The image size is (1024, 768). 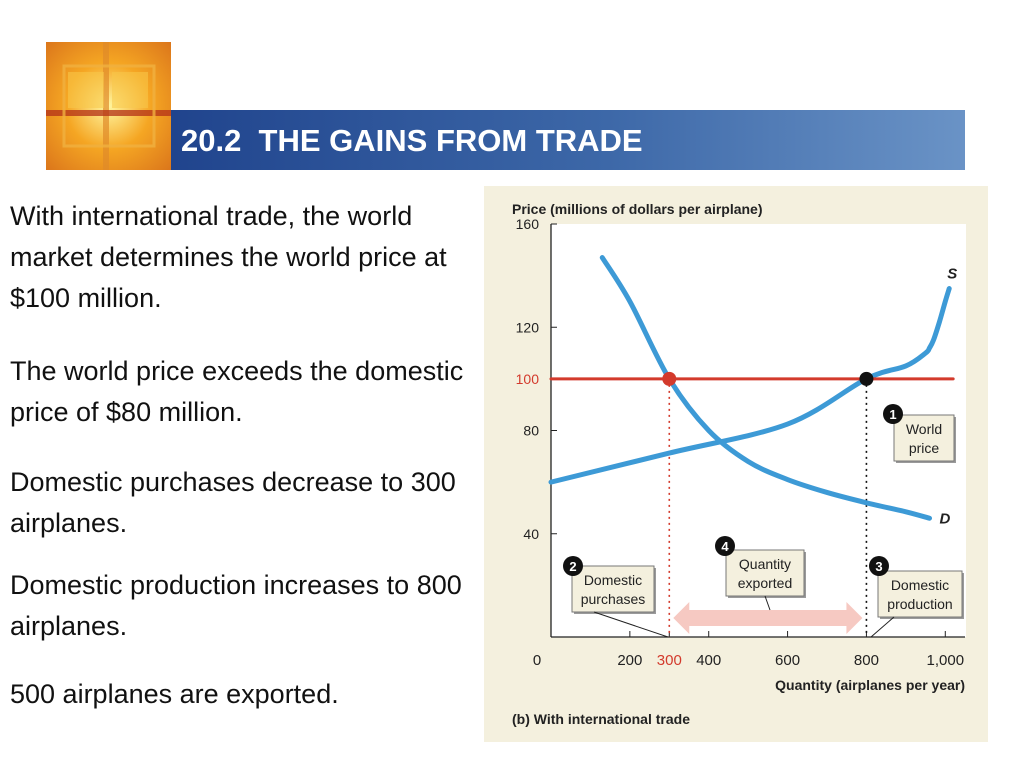 What do you see at coordinates (919, 604) in the screenshot?
I see `callout-text: production` at bounding box center [919, 604].